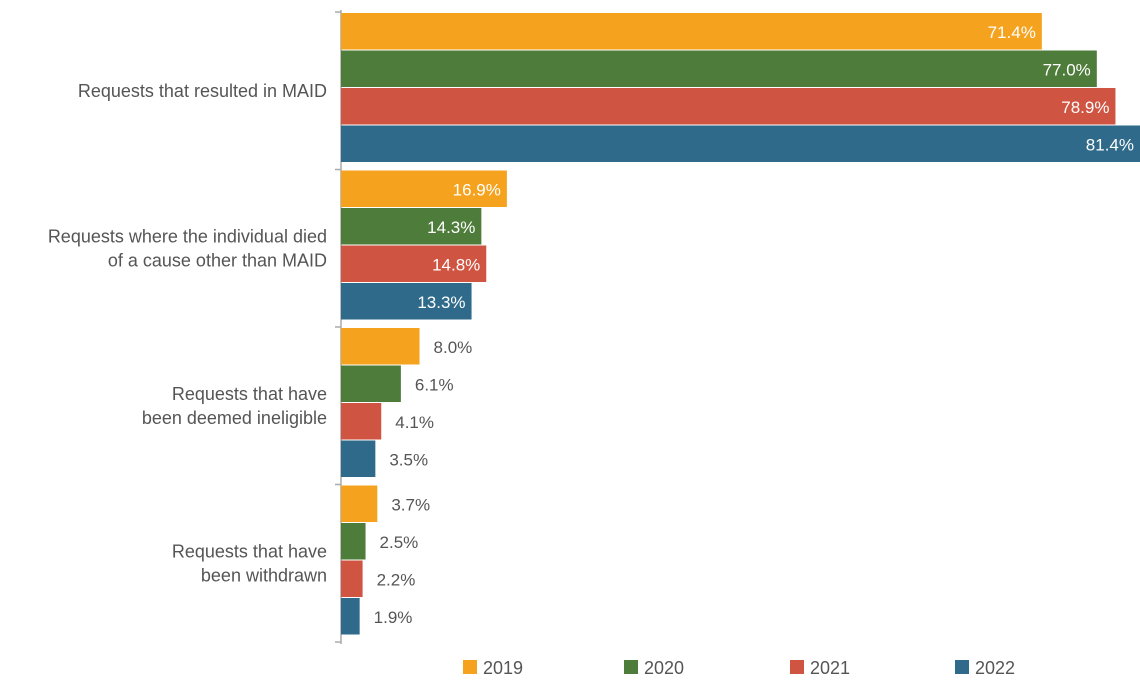 This screenshot has height=683, width=1140. Describe the element at coordinates (434, 384) in the screenshot. I see `data-label: 6.1%` at that location.